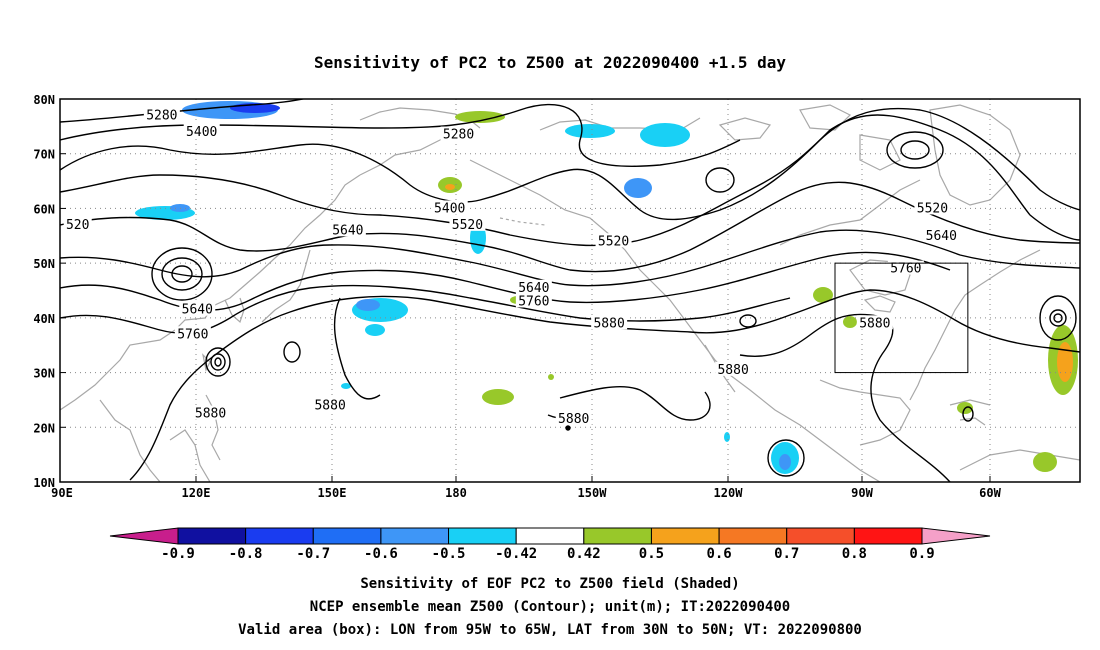 Image resolution: width=1100 pixels, height=650 pixels. I want to click on colorbar-label: -0.7, so click(313, 554).